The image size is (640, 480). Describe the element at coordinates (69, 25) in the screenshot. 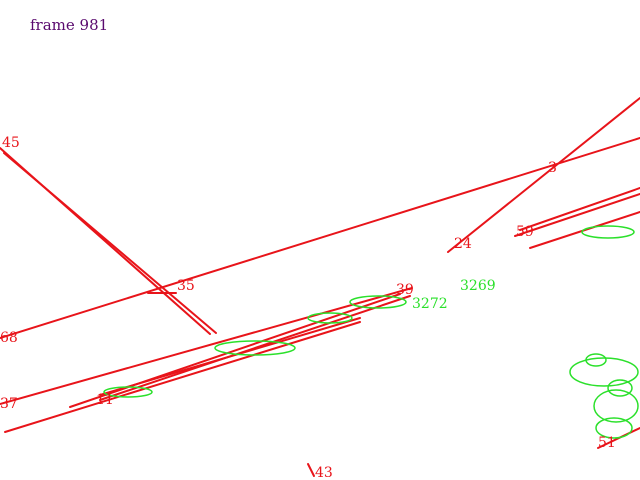

I see `frame-label: frame 981` at that location.